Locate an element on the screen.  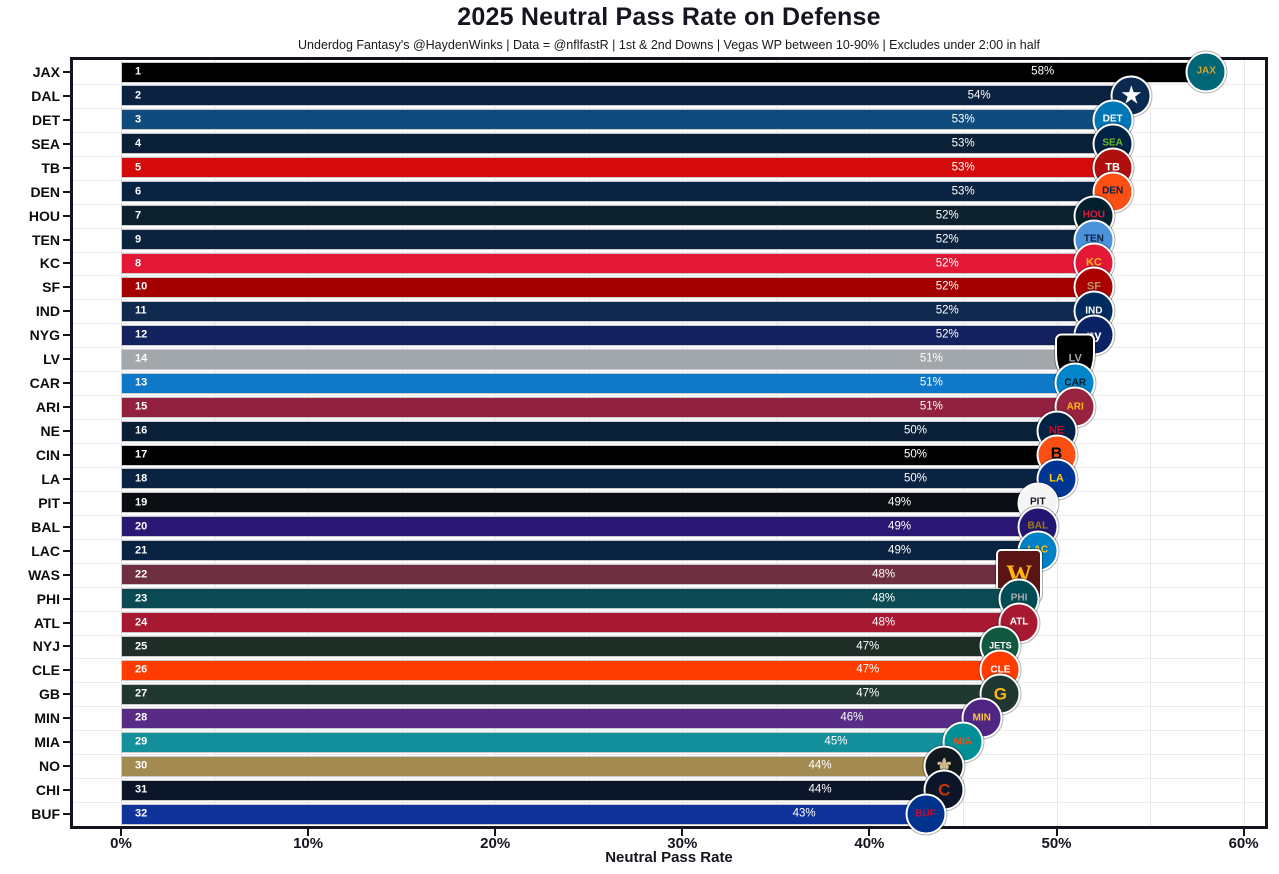
bar-nyj: 25 47% is located at coordinates (561, 646).